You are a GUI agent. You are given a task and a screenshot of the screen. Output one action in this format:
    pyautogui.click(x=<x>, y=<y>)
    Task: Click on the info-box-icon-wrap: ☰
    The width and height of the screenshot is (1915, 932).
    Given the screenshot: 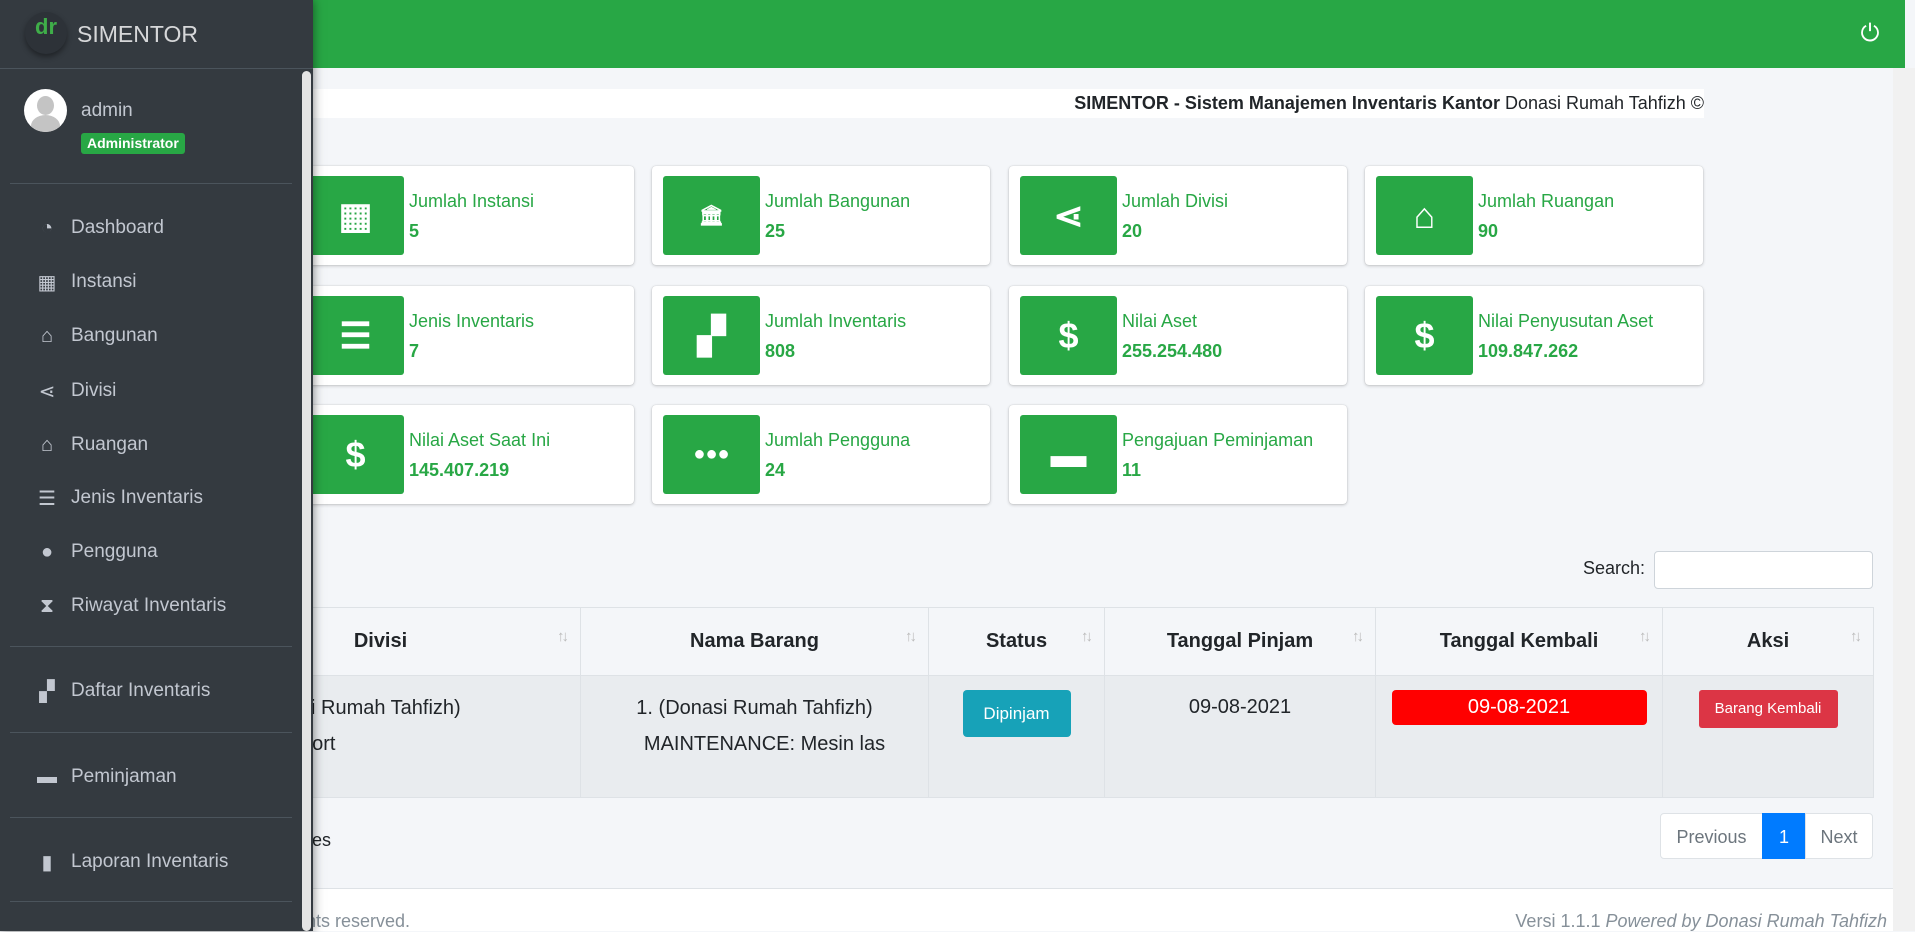 What is the action you would take?
    pyautogui.click(x=355, y=335)
    